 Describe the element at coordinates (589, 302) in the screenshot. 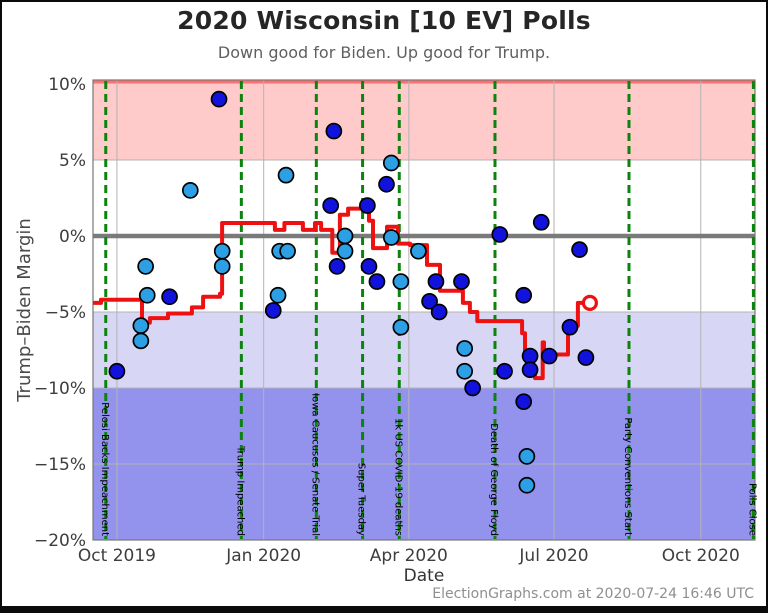

I see `average-end-marker` at that location.